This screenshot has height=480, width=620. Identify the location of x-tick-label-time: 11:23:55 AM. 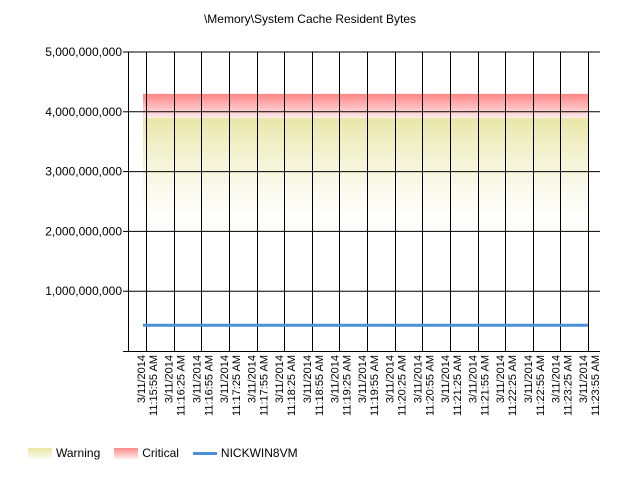
(596, 385).